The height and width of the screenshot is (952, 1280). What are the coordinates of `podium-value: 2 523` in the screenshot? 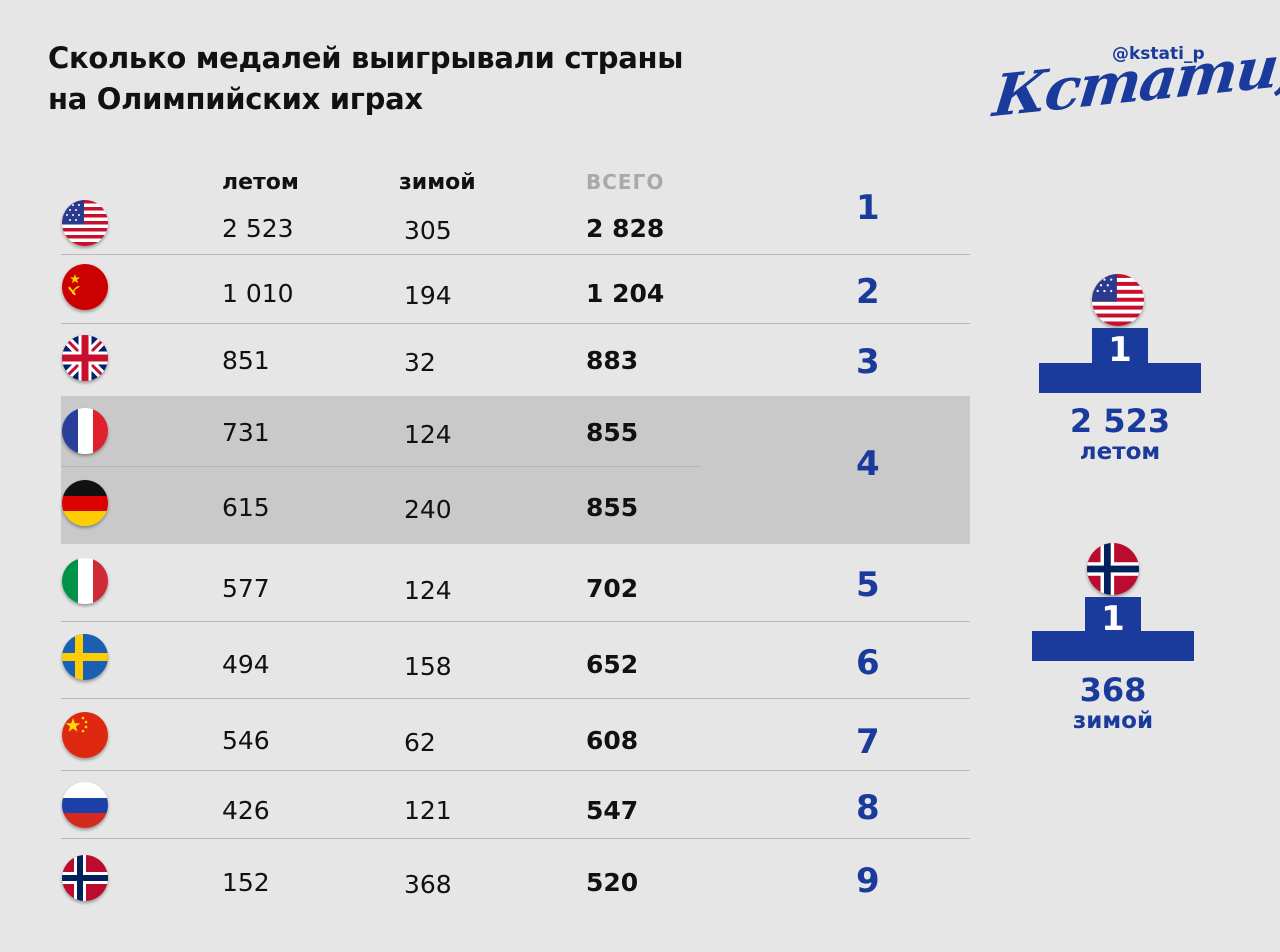 It's located at (1120, 421).